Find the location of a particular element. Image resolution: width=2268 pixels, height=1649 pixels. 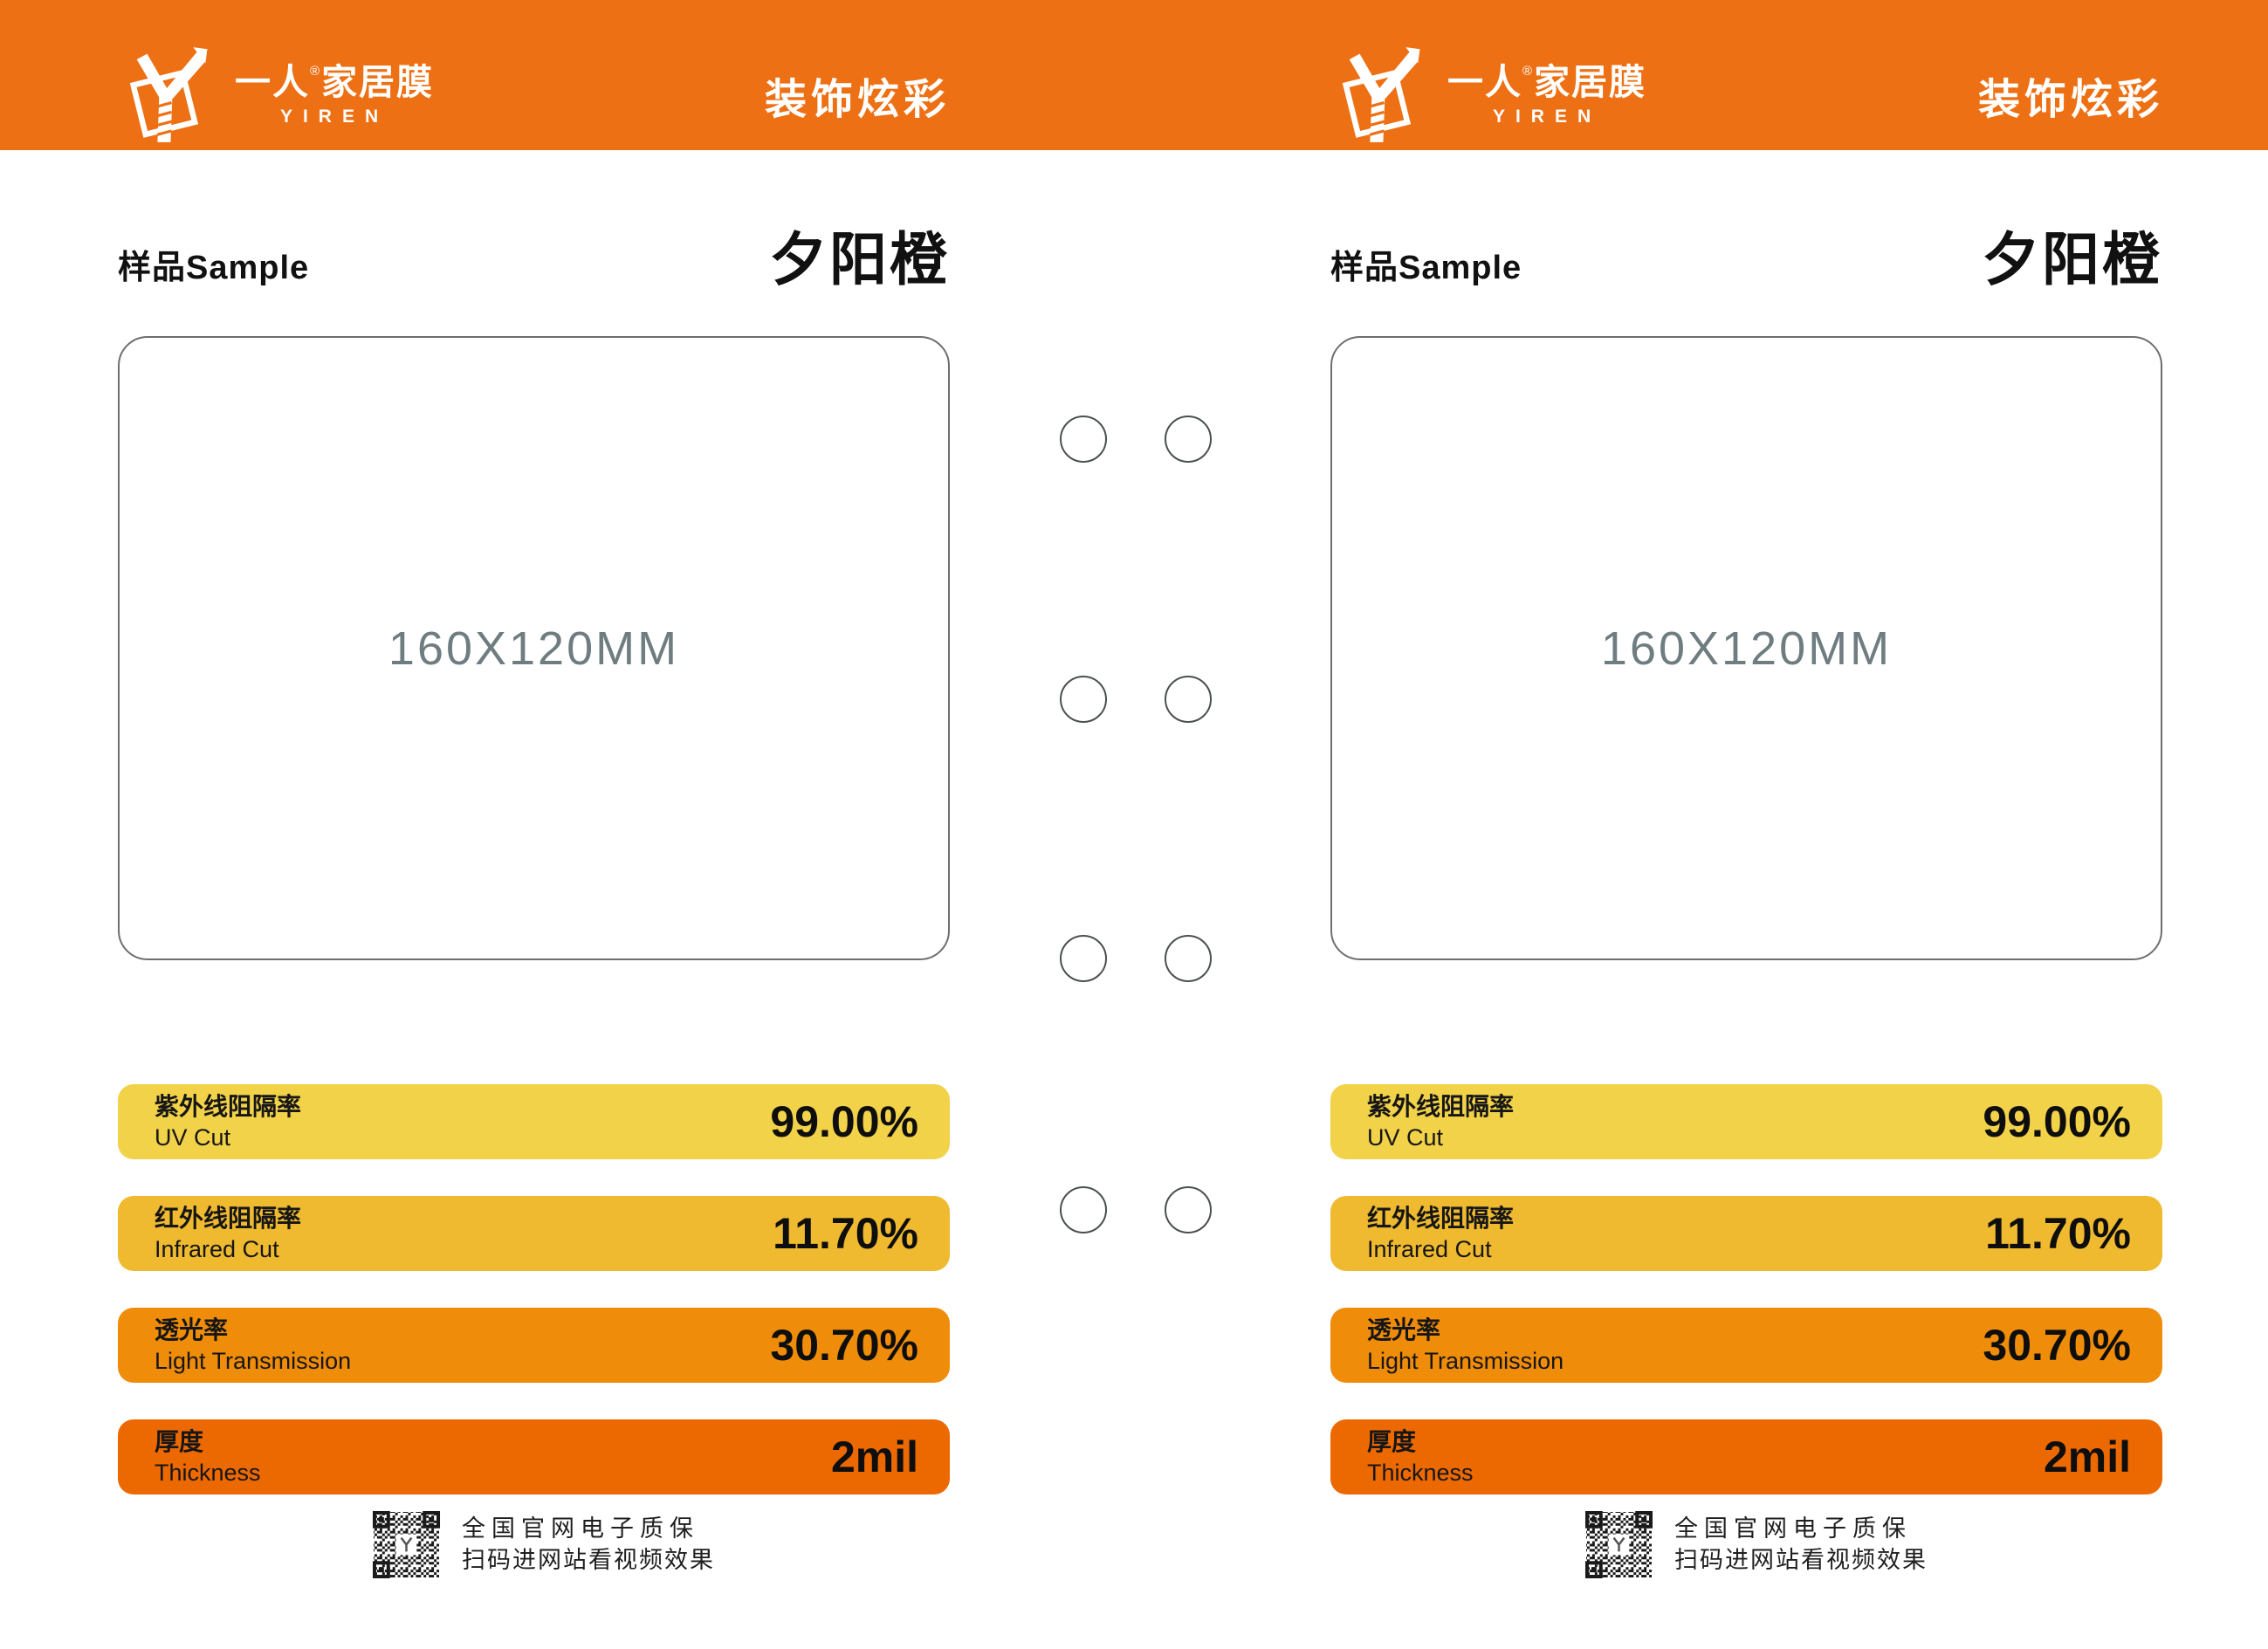

header-left: 一人®家居膜 YIREN 装饰炫彩 is located at coordinates (534, 95).